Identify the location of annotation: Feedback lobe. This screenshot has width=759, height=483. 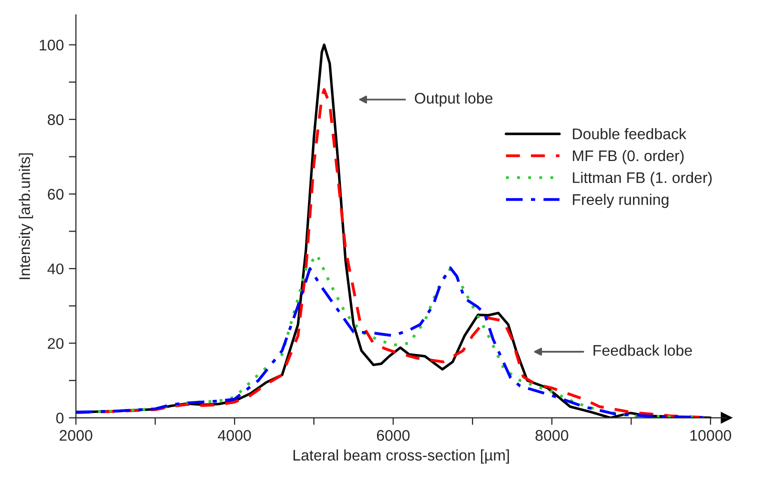
(643, 350).